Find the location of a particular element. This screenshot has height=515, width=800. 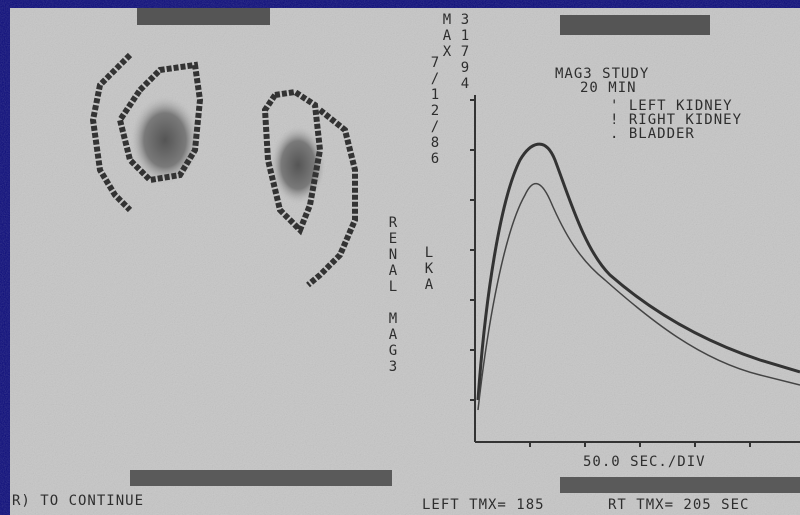

legend-item: ' LEFT KIDNEY is located at coordinates (671, 106).